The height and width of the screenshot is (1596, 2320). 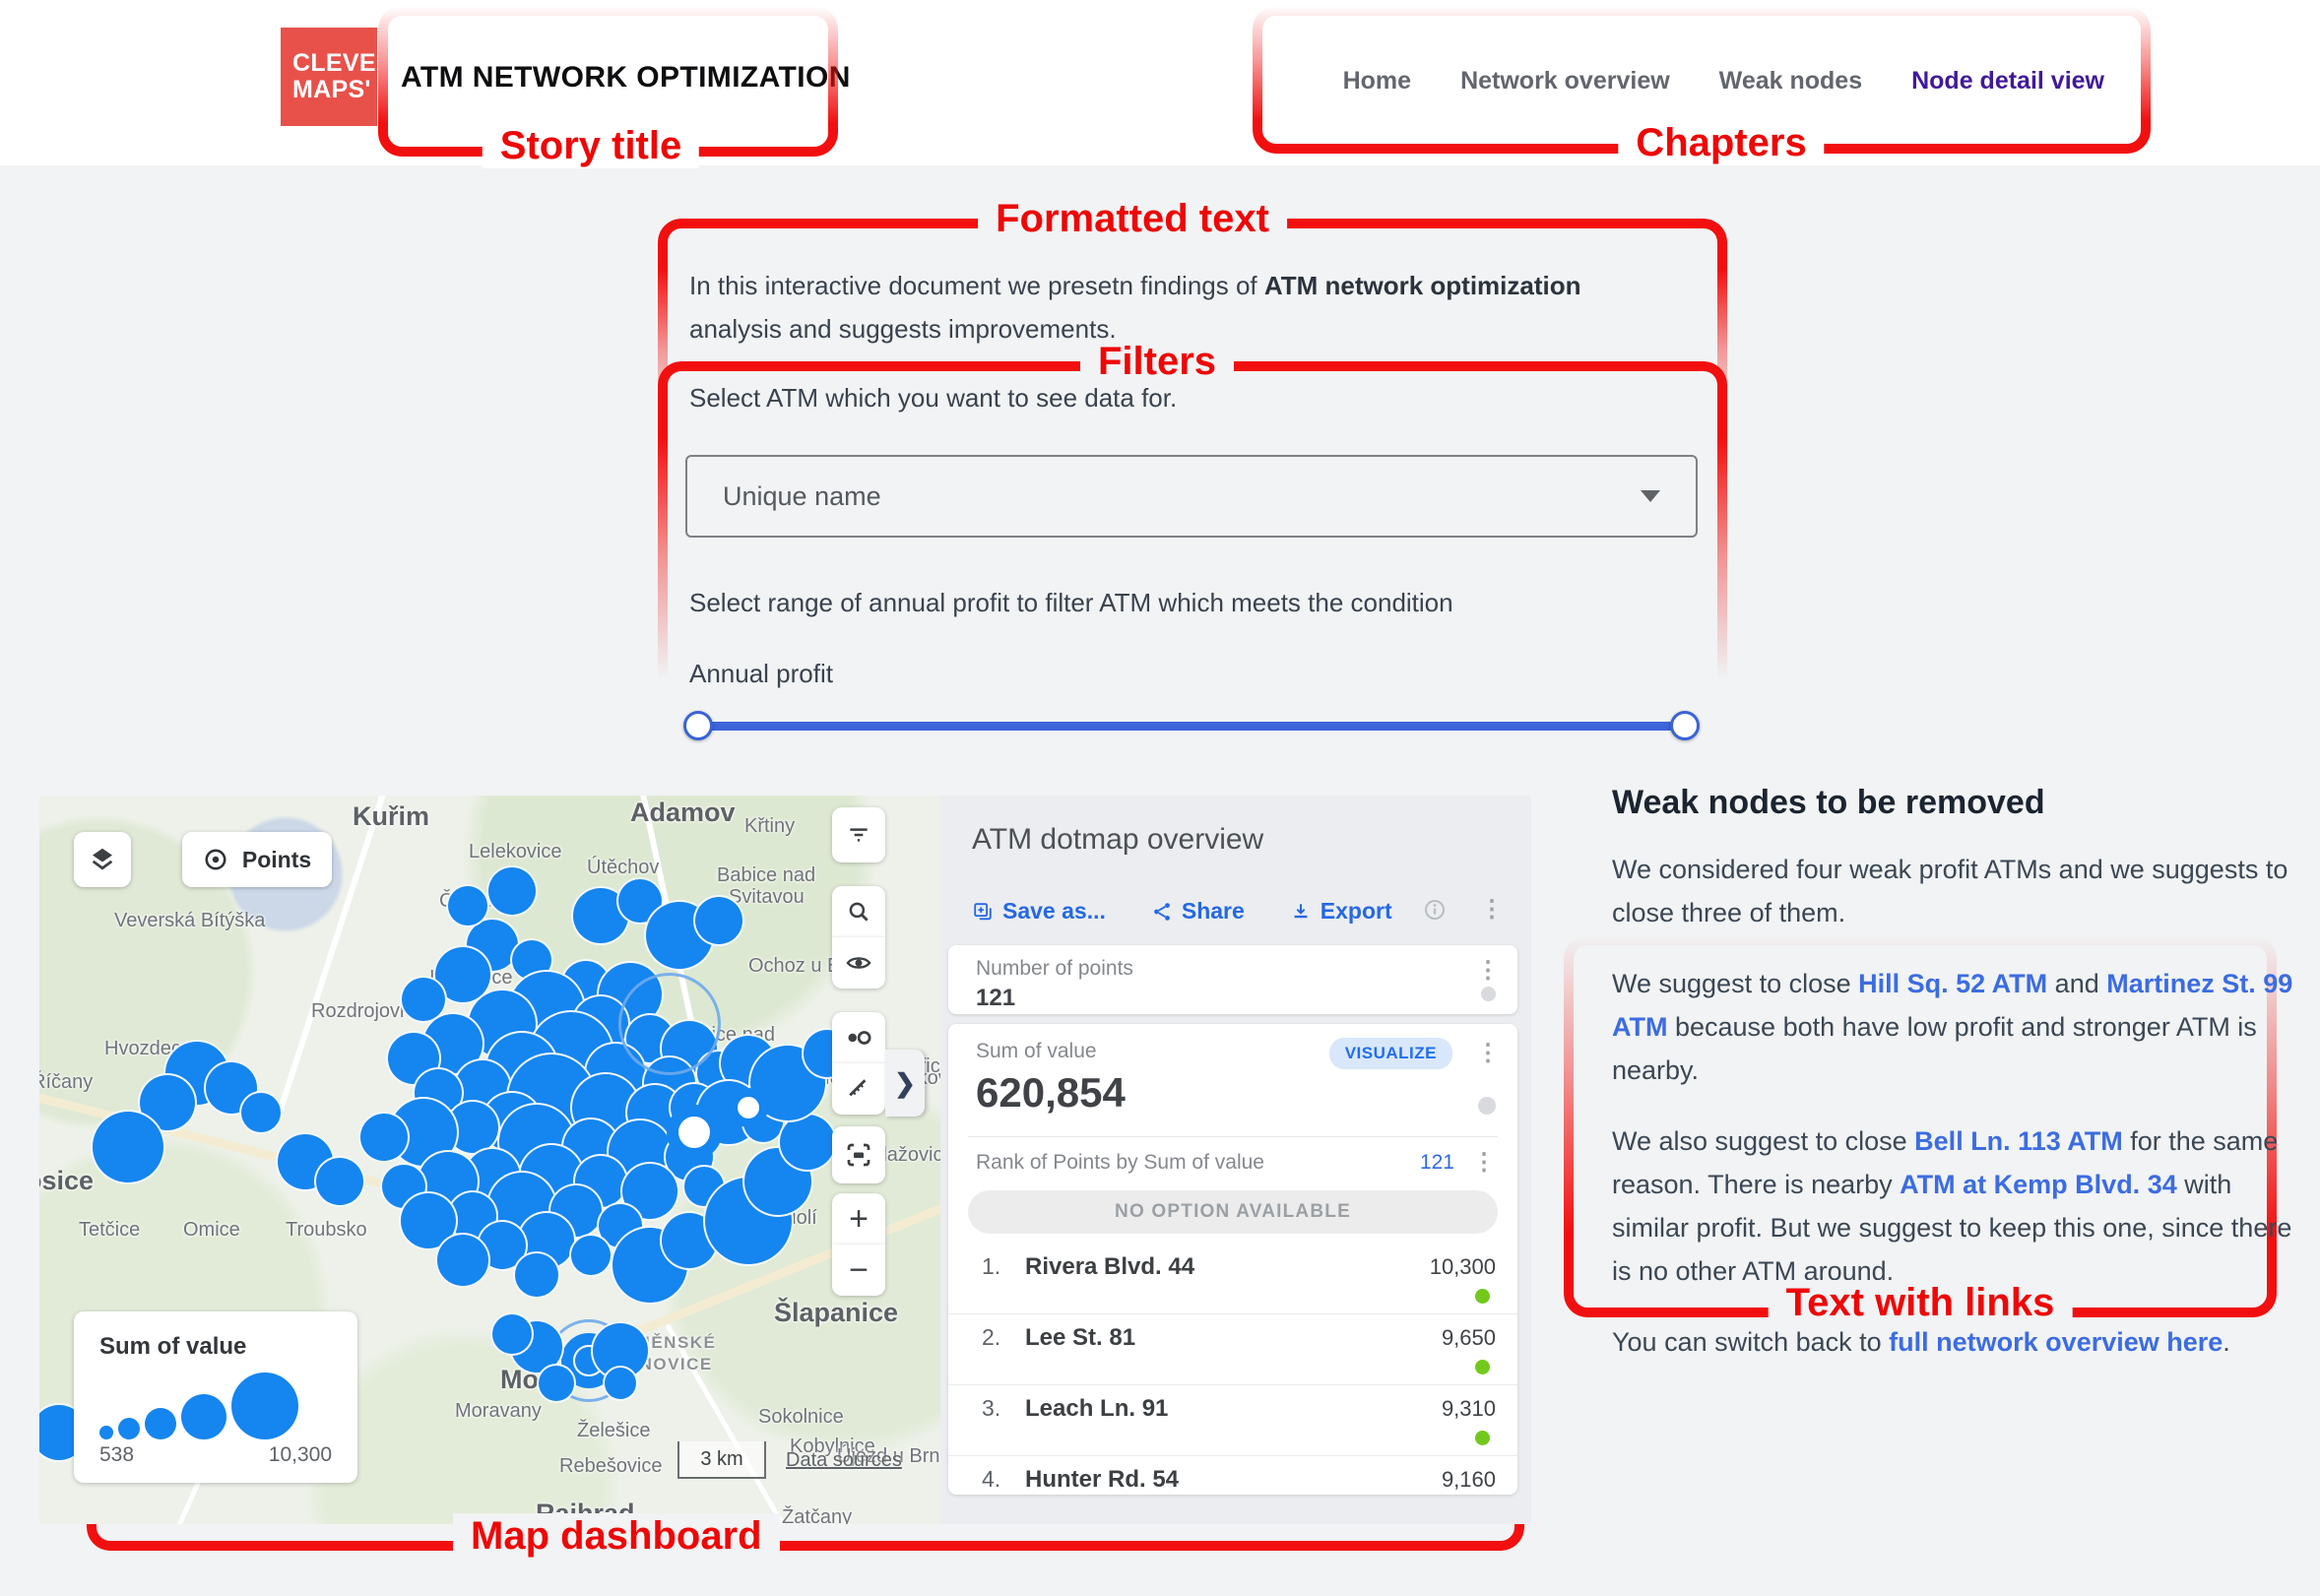 I want to click on rank-number: 3., so click(x=991, y=1408).